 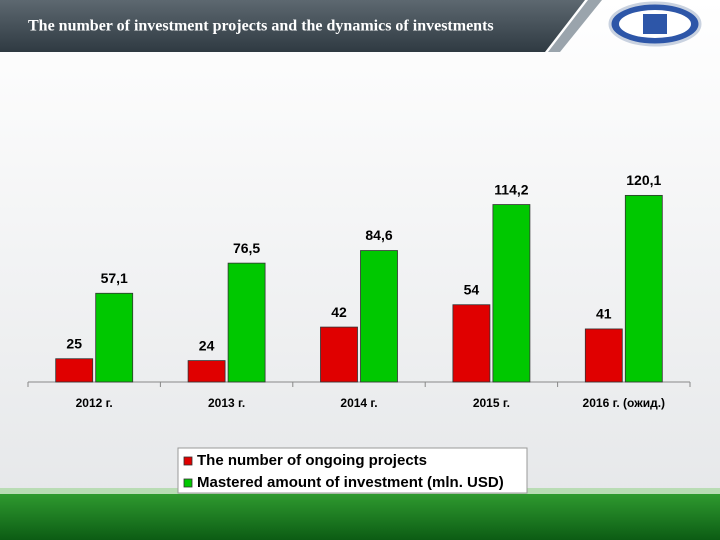 What do you see at coordinates (114, 278) in the screenshot?
I see `value-label: 57,1` at bounding box center [114, 278].